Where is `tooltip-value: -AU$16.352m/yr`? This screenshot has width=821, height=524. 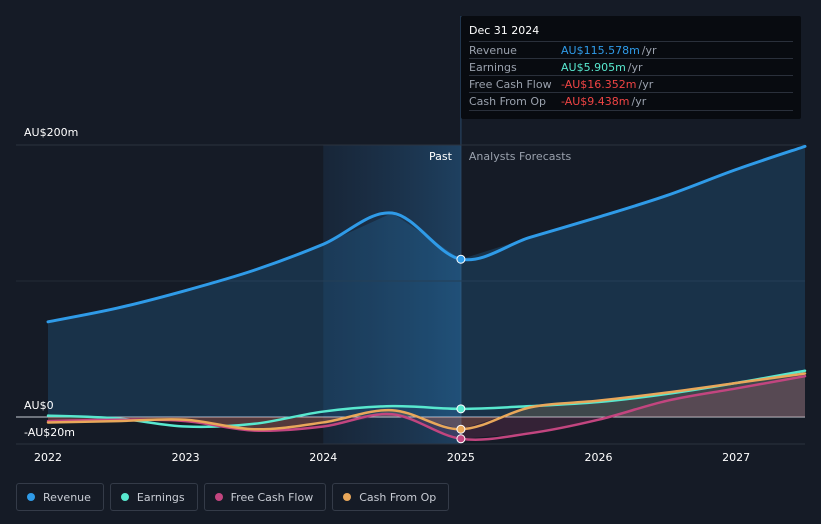 tooltip-value: -AU$16.352m/yr is located at coordinates (607, 84).